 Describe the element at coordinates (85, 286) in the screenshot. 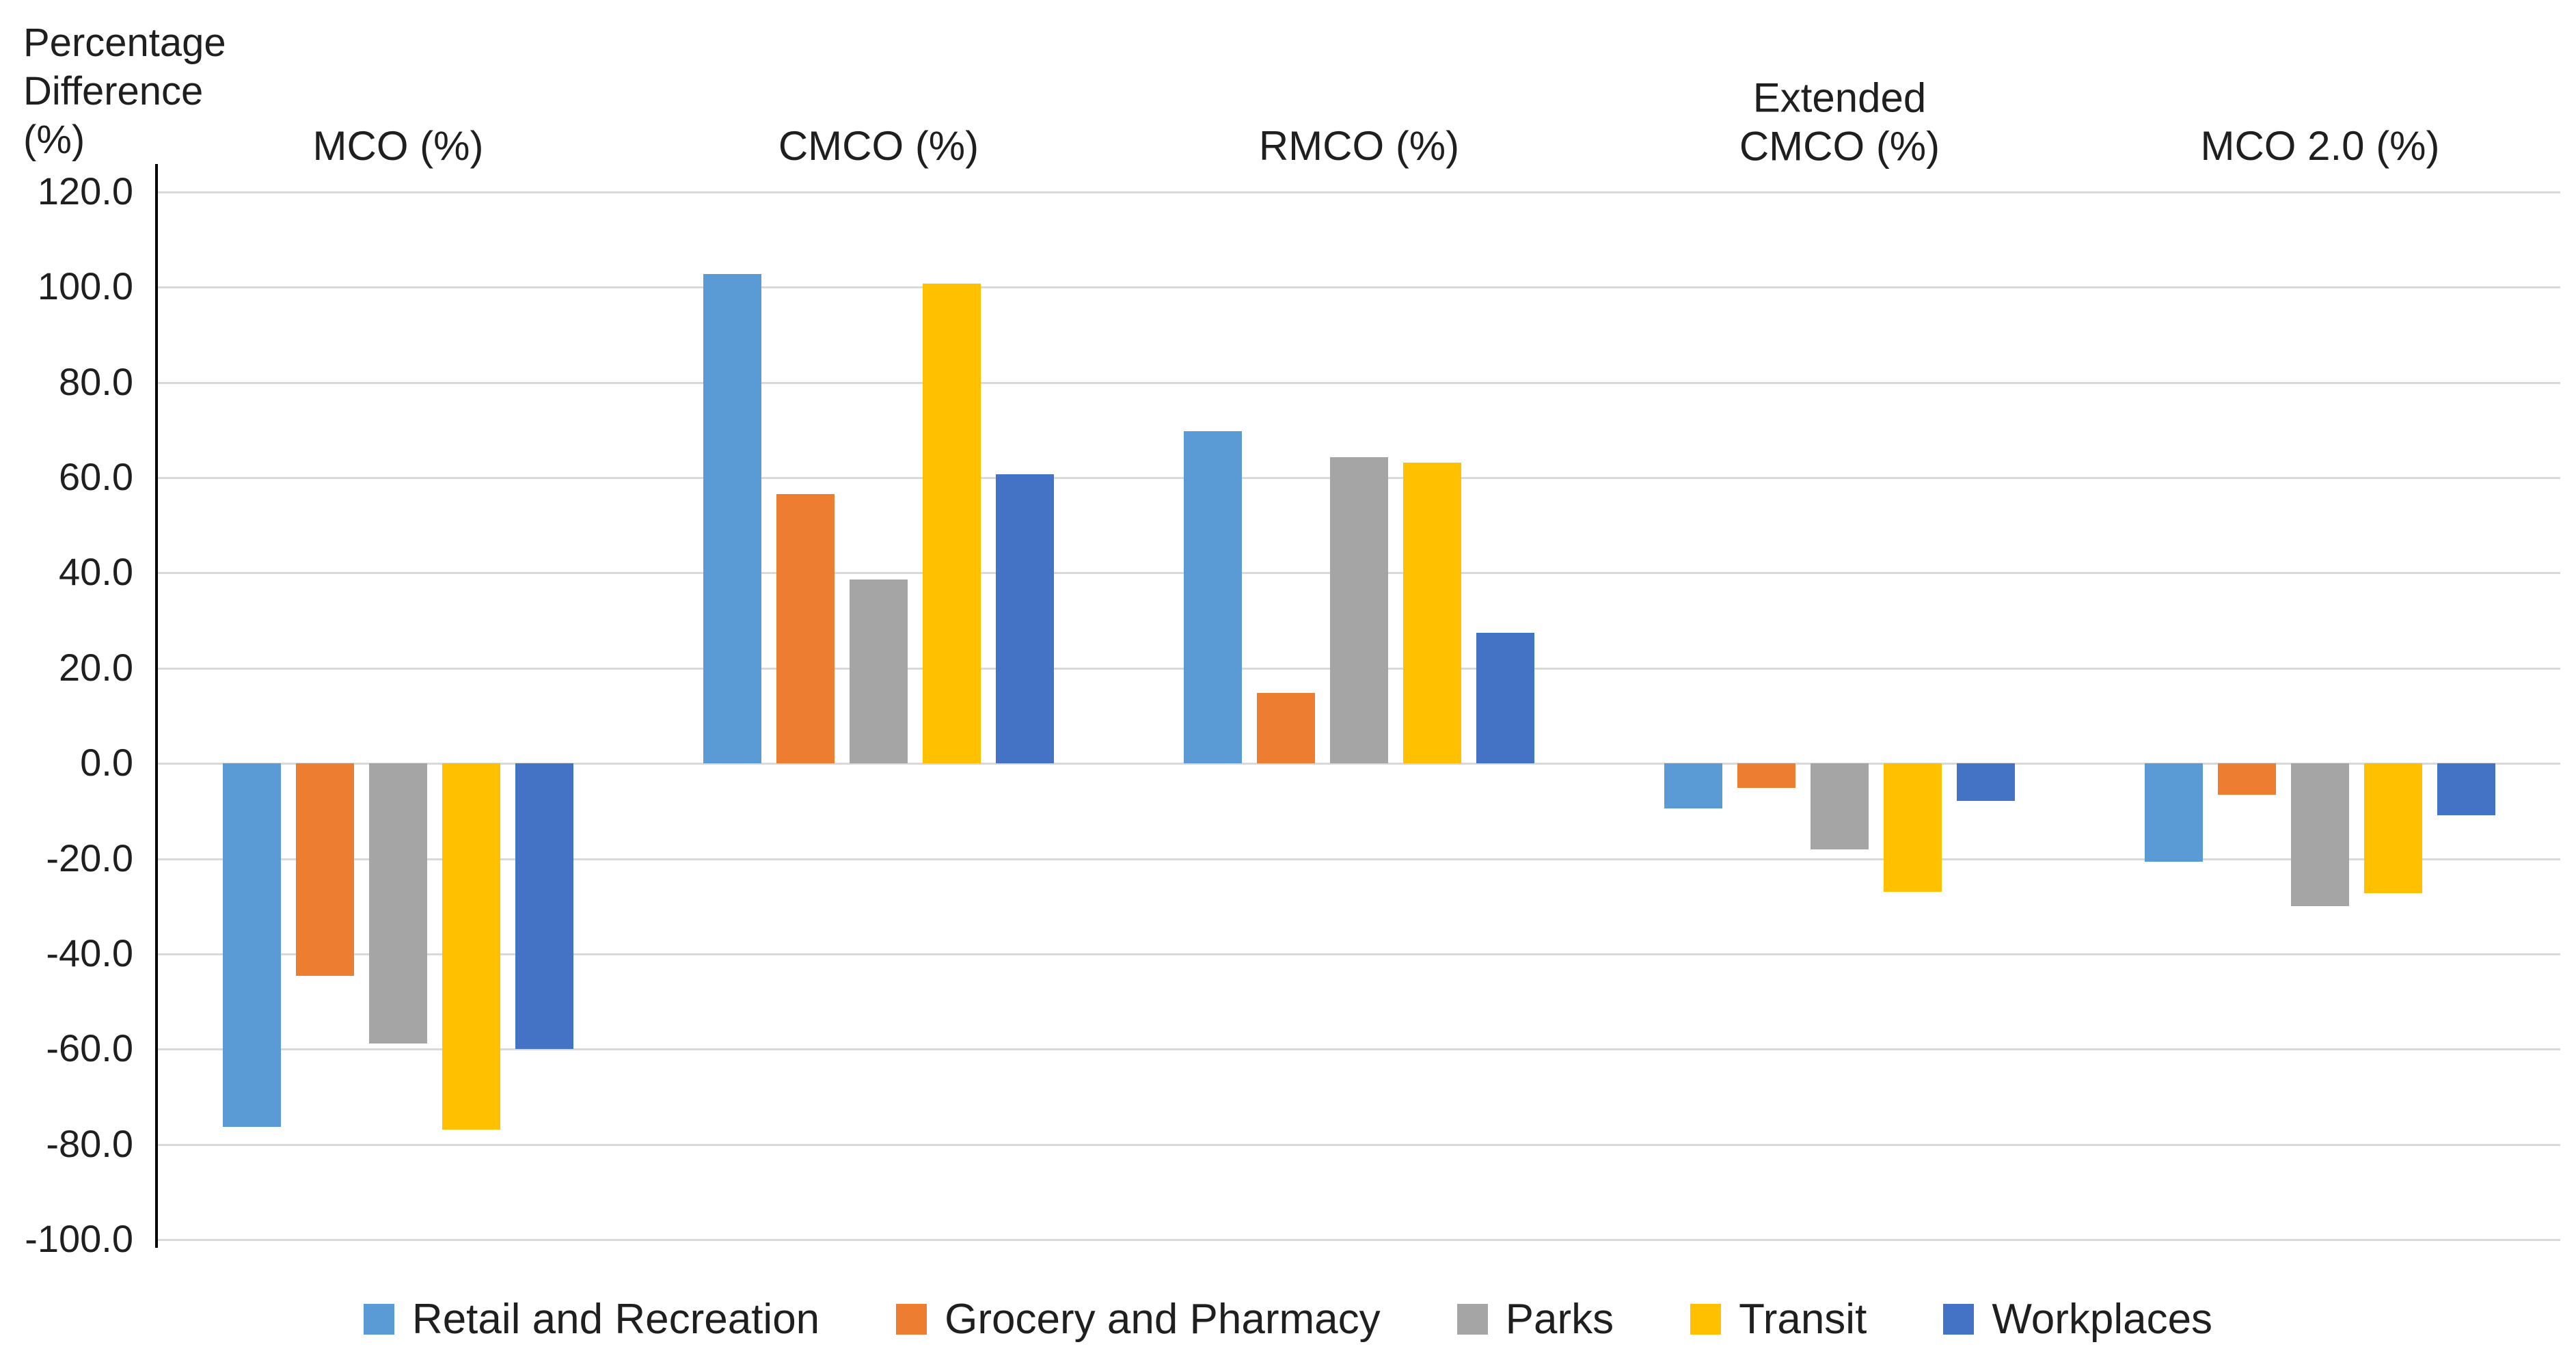

I see `y-tick-label: 100.0` at that location.